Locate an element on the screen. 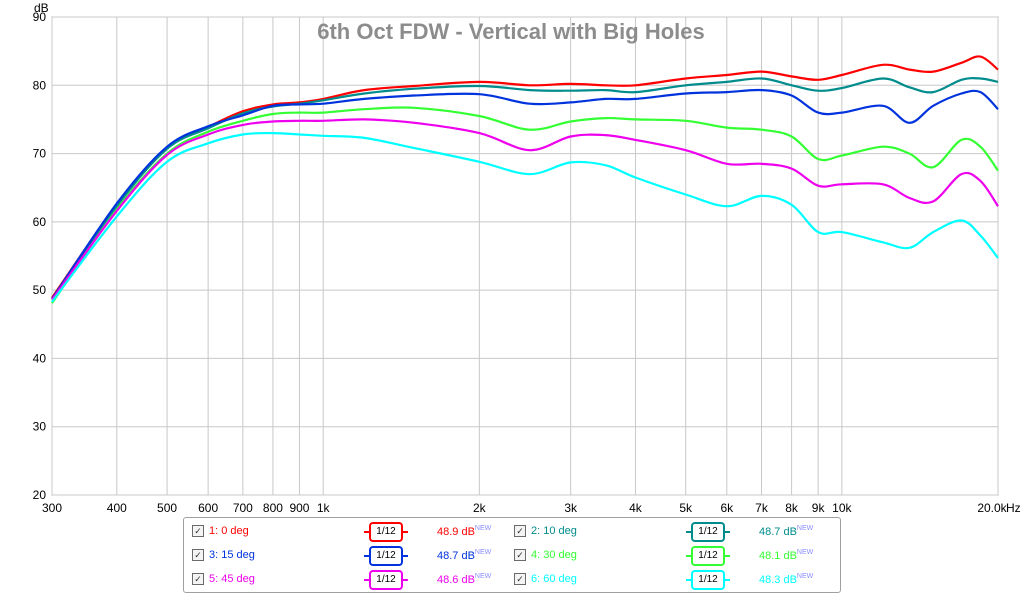 Image resolution: width=1024 pixels, height=594 pixels. x-tick-label: 500 is located at coordinates (167, 508).